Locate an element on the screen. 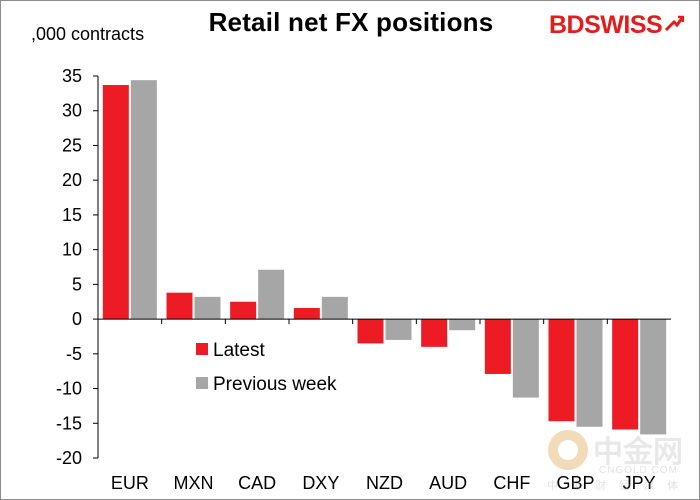 The width and height of the screenshot is (700, 500). y-tick-label: -15 is located at coordinates (69, 423).